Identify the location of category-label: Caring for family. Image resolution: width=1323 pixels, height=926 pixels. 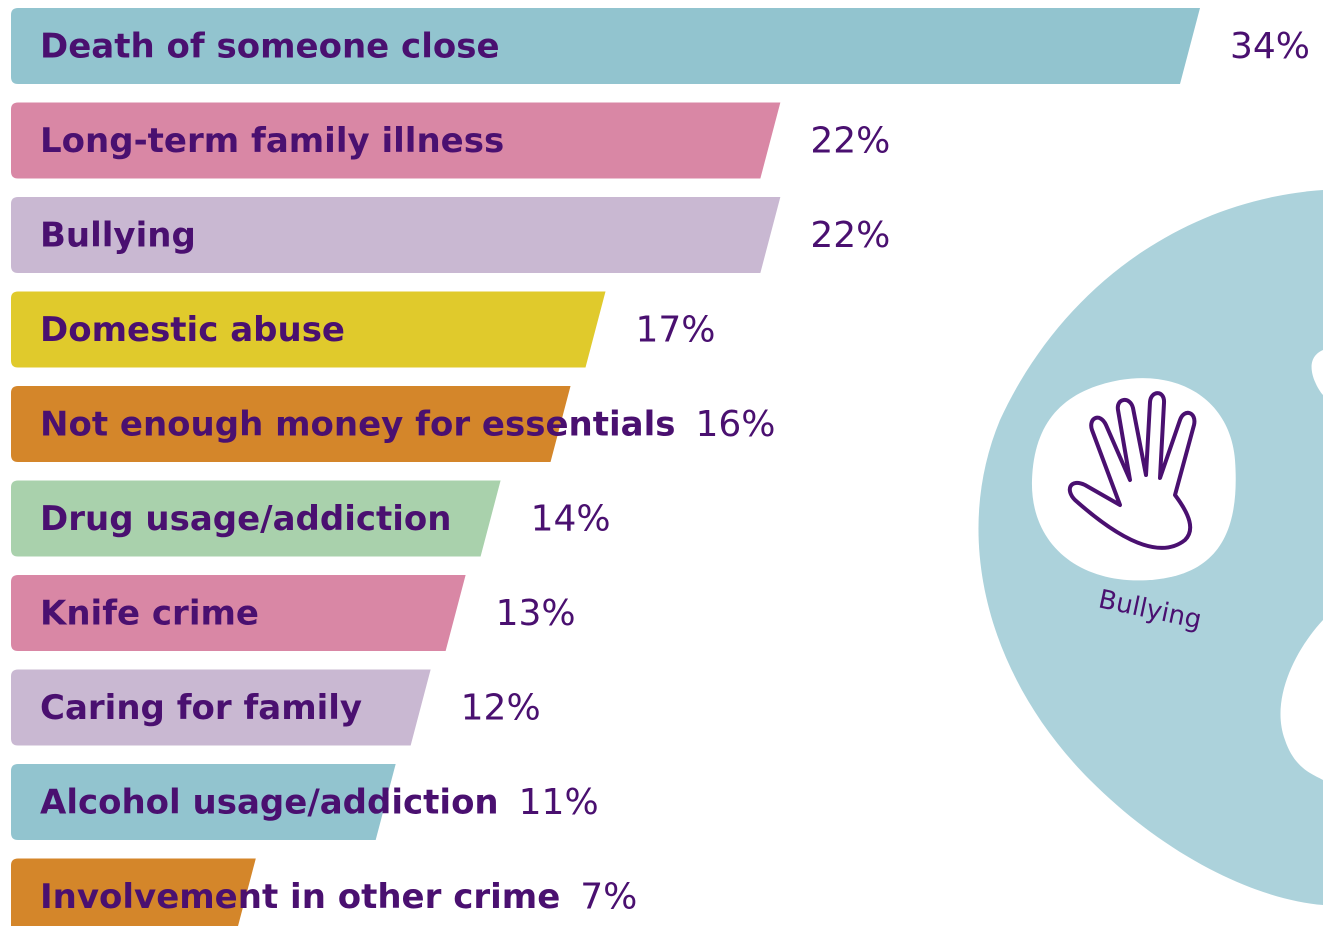
(201, 708).